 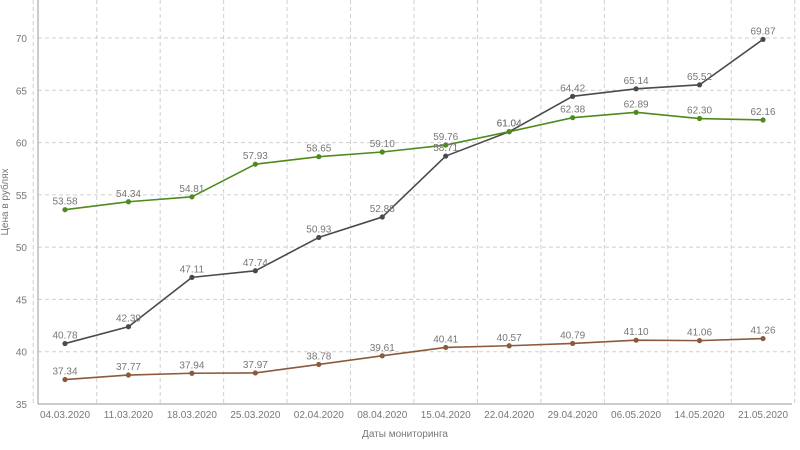 What do you see at coordinates (762, 331) in the screenshot?
I see `data-label: 41.26` at bounding box center [762, 331].